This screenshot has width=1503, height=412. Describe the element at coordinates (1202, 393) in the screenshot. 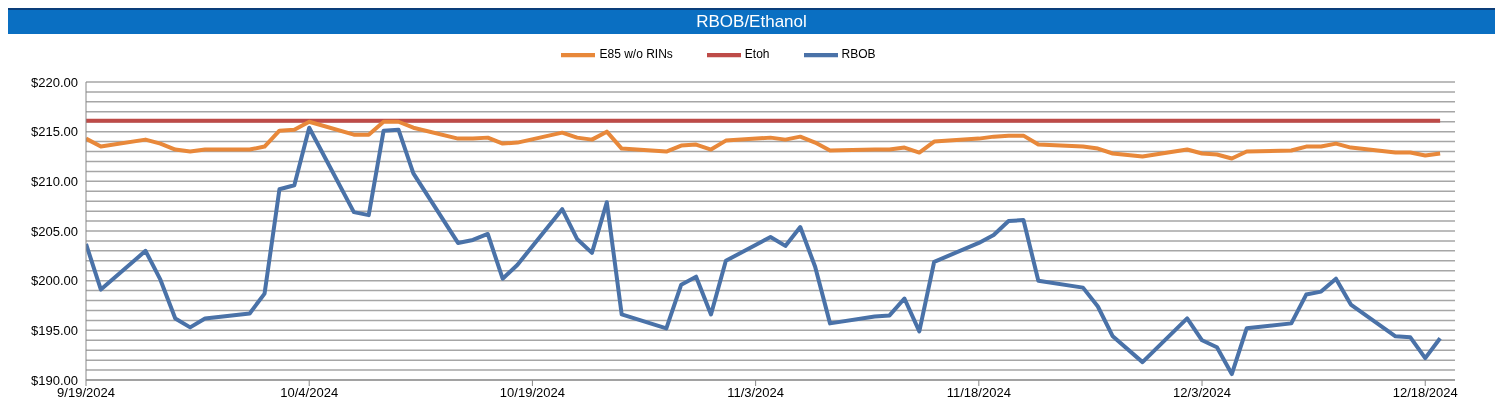

I see `x-tick-label: 12/3/2024` at that location.